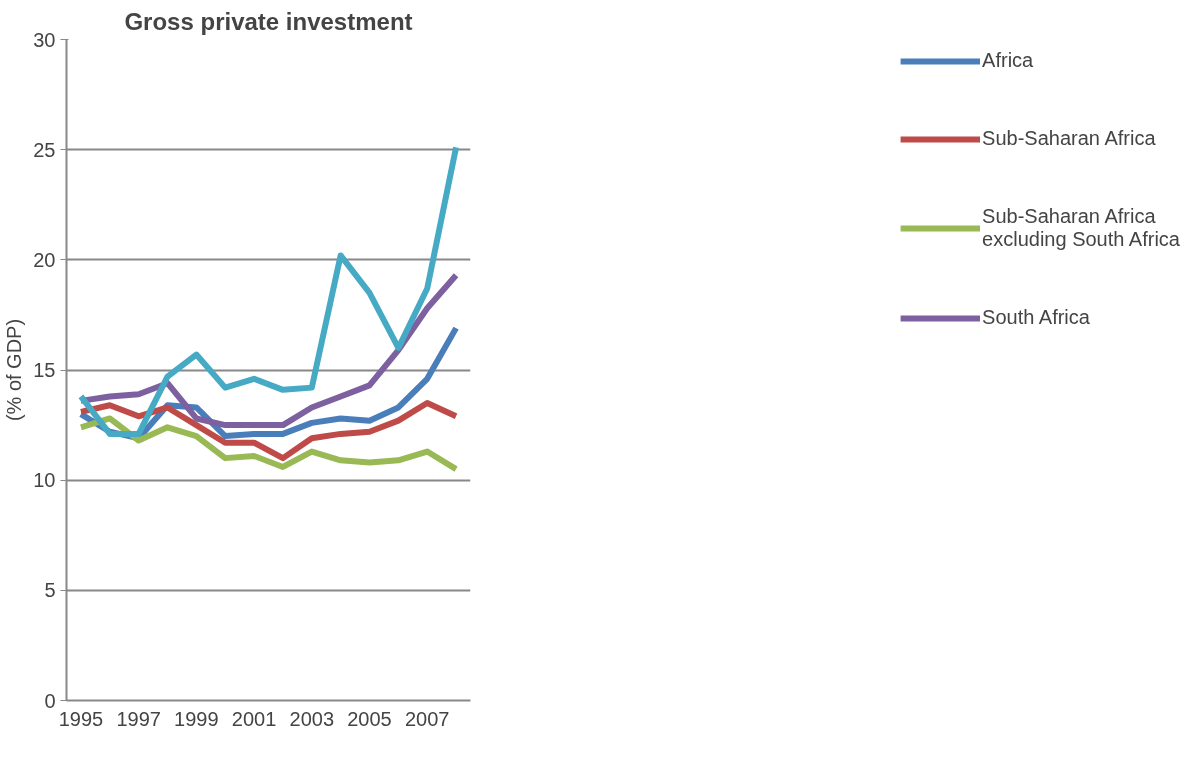  Describe the element at coordinates (44, 370) in the screenshot. I see `y-tick-label: 15` at that location.